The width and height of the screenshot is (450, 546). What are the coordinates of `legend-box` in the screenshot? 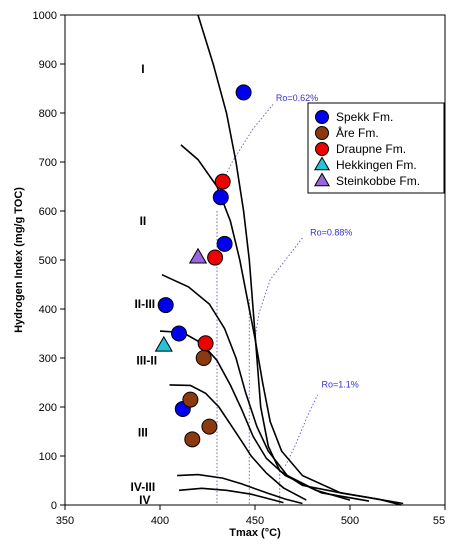 It's located at (376, 148).